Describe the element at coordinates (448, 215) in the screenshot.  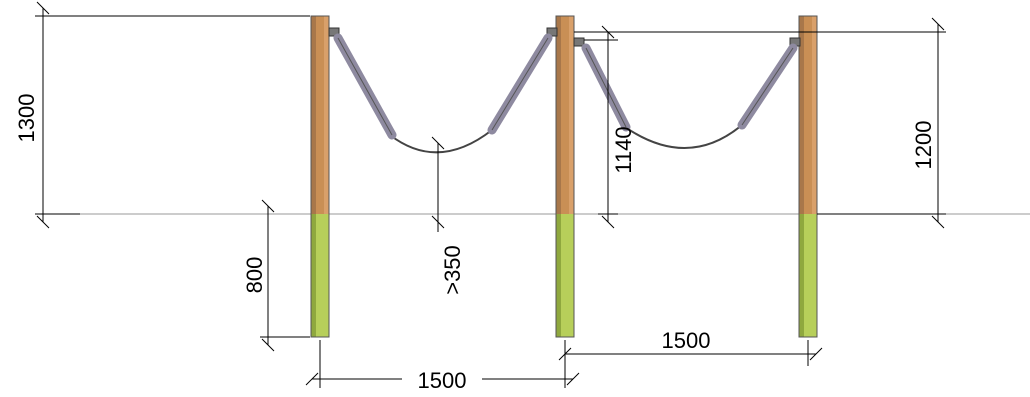
I see `dim-sag-clearance: >350` at that location.